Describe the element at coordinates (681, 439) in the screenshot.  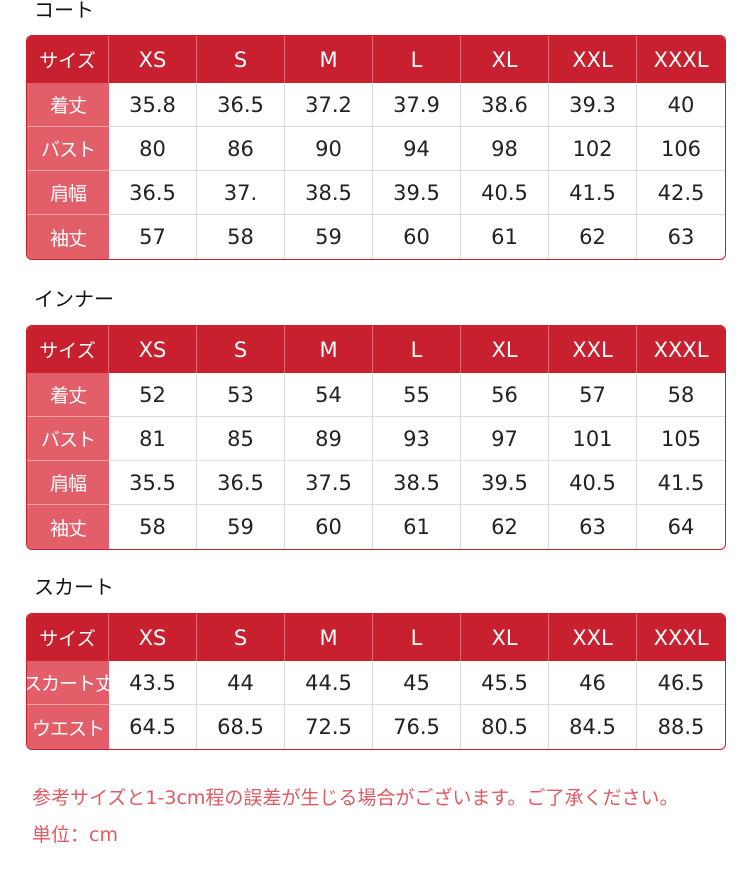
I see `value-cell: 105` at that location.